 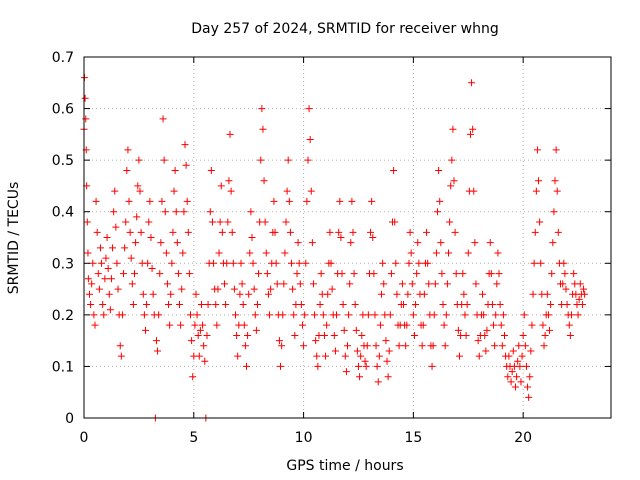 What do you see at coordinates (413, 438) in the screenshot?
I see `x-tick-label: 15` at bounding box center [413, 438].